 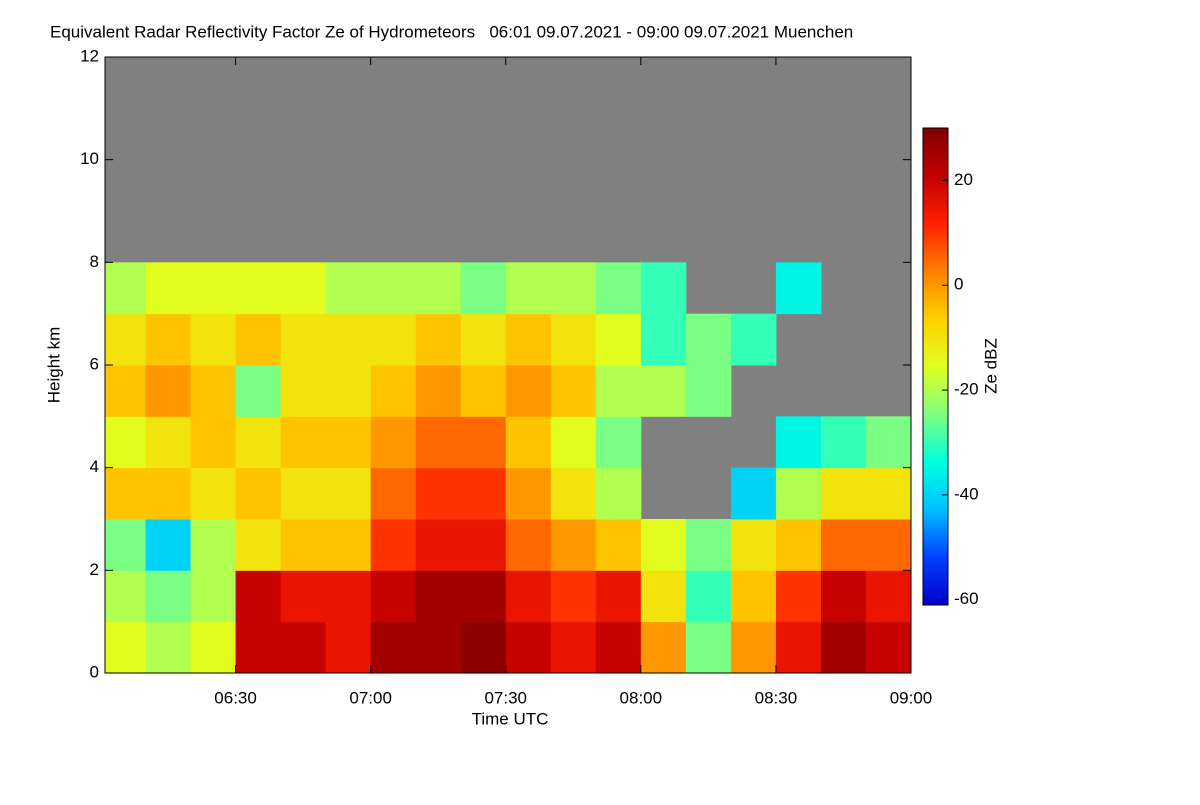 I want to click on x-tick-label: 08:30, so click(x=776, y=697).